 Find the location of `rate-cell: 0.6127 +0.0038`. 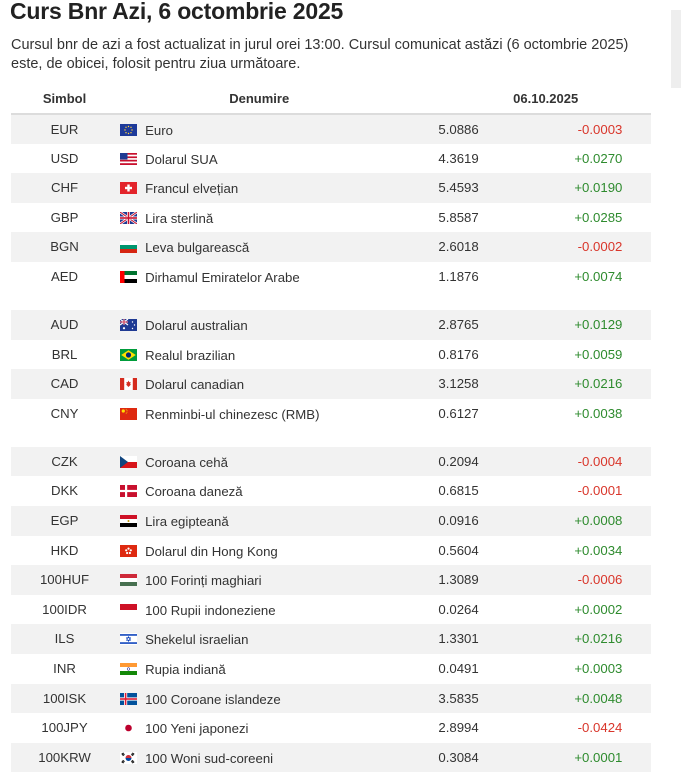

rate-cell: 0.6127 +0.0038 is located at coordinates (525, 423).